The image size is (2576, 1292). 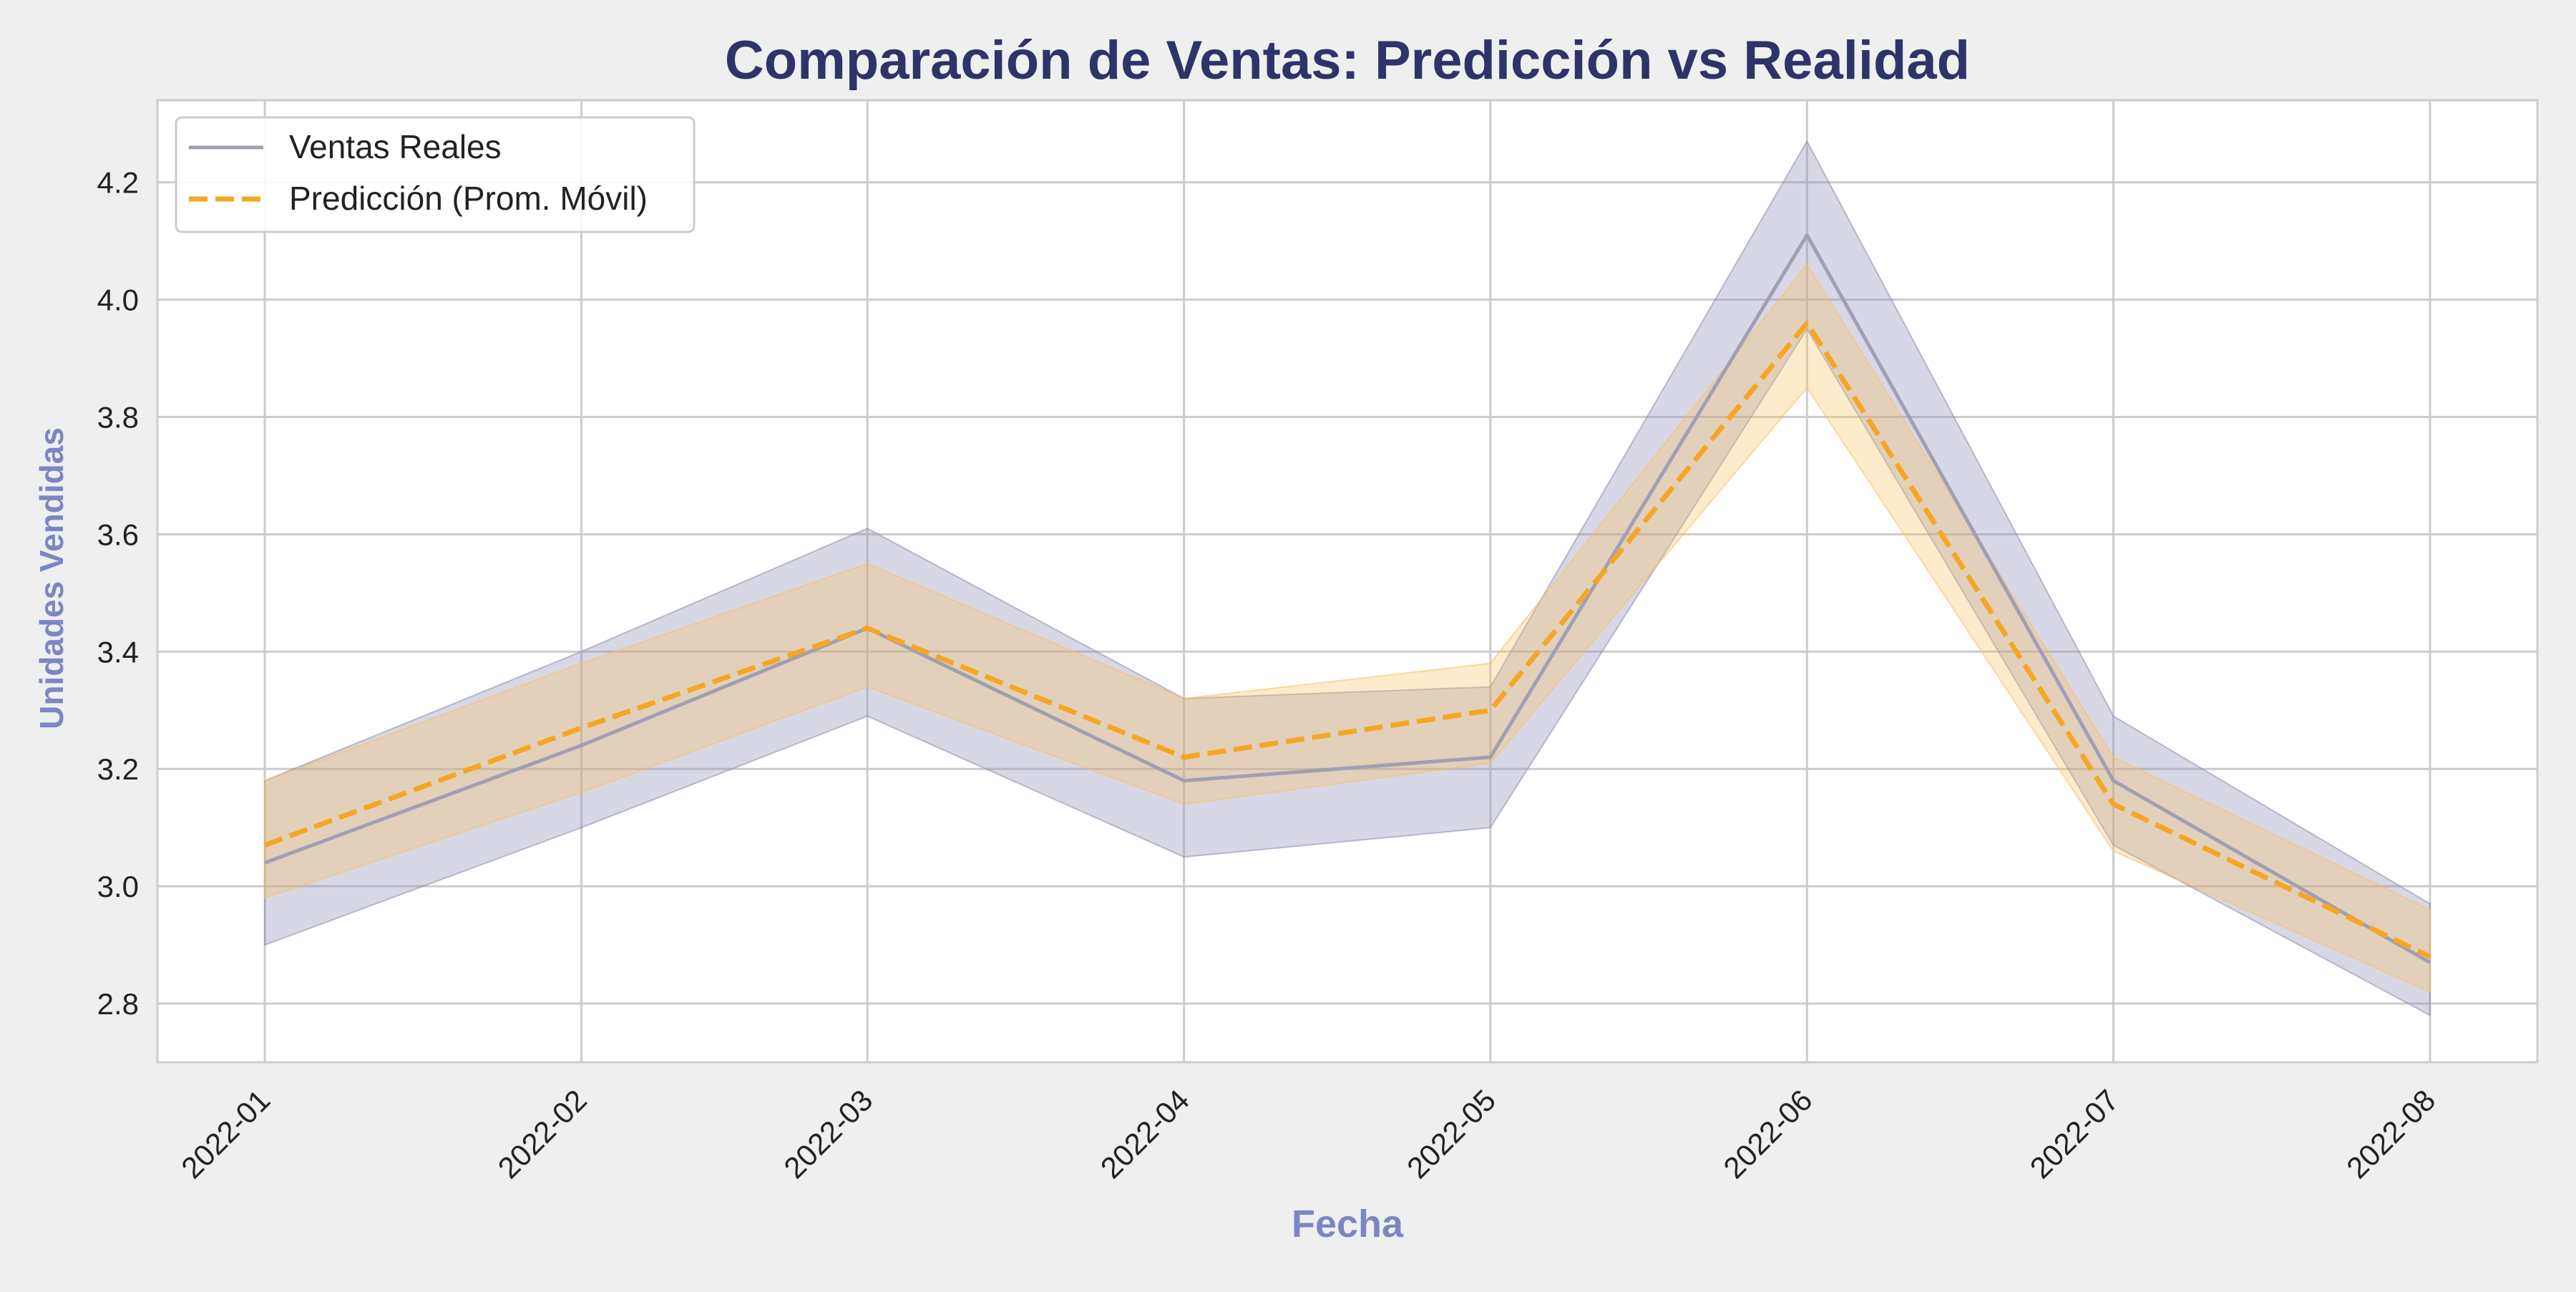 I want to click on y-tick-label: 4.2, so click(x=118, y=183).